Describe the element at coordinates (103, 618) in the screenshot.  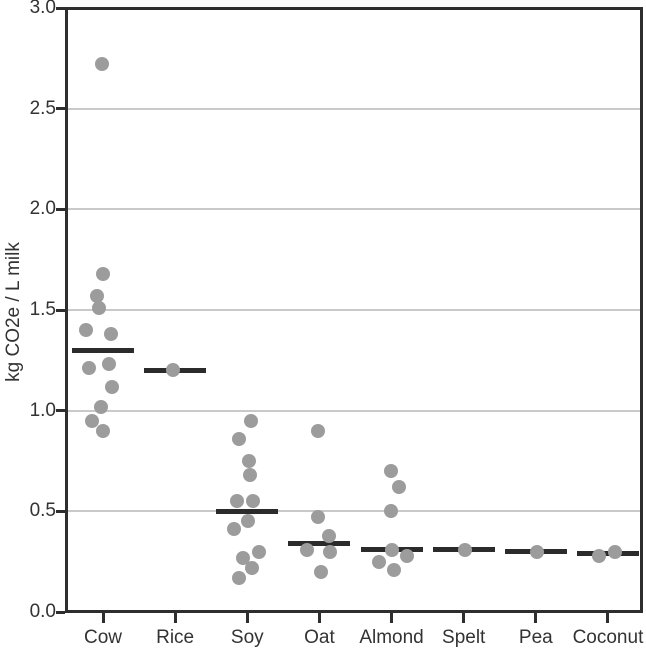
I see `x-tick-cow` at that location.